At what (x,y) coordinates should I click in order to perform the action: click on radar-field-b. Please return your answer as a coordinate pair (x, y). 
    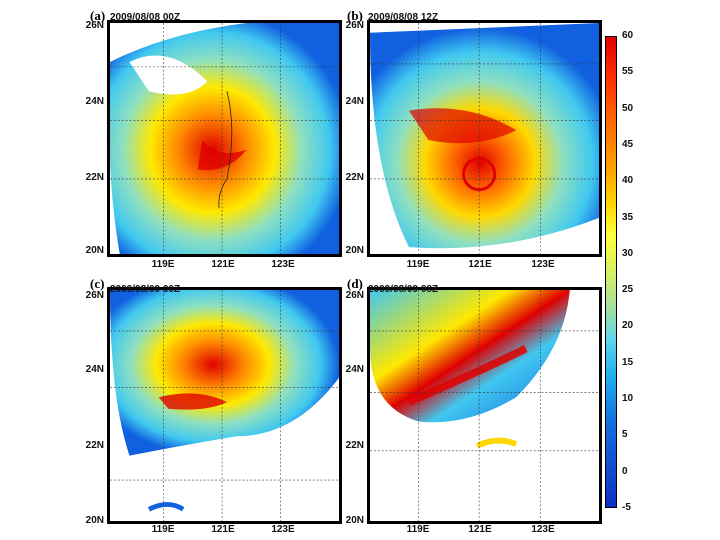
    Looking at the image, I should click on (484, 138).